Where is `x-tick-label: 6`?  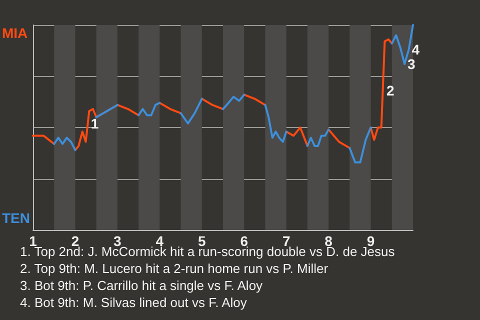
x-tick-label: 6 is located at coordinates (244, 241).